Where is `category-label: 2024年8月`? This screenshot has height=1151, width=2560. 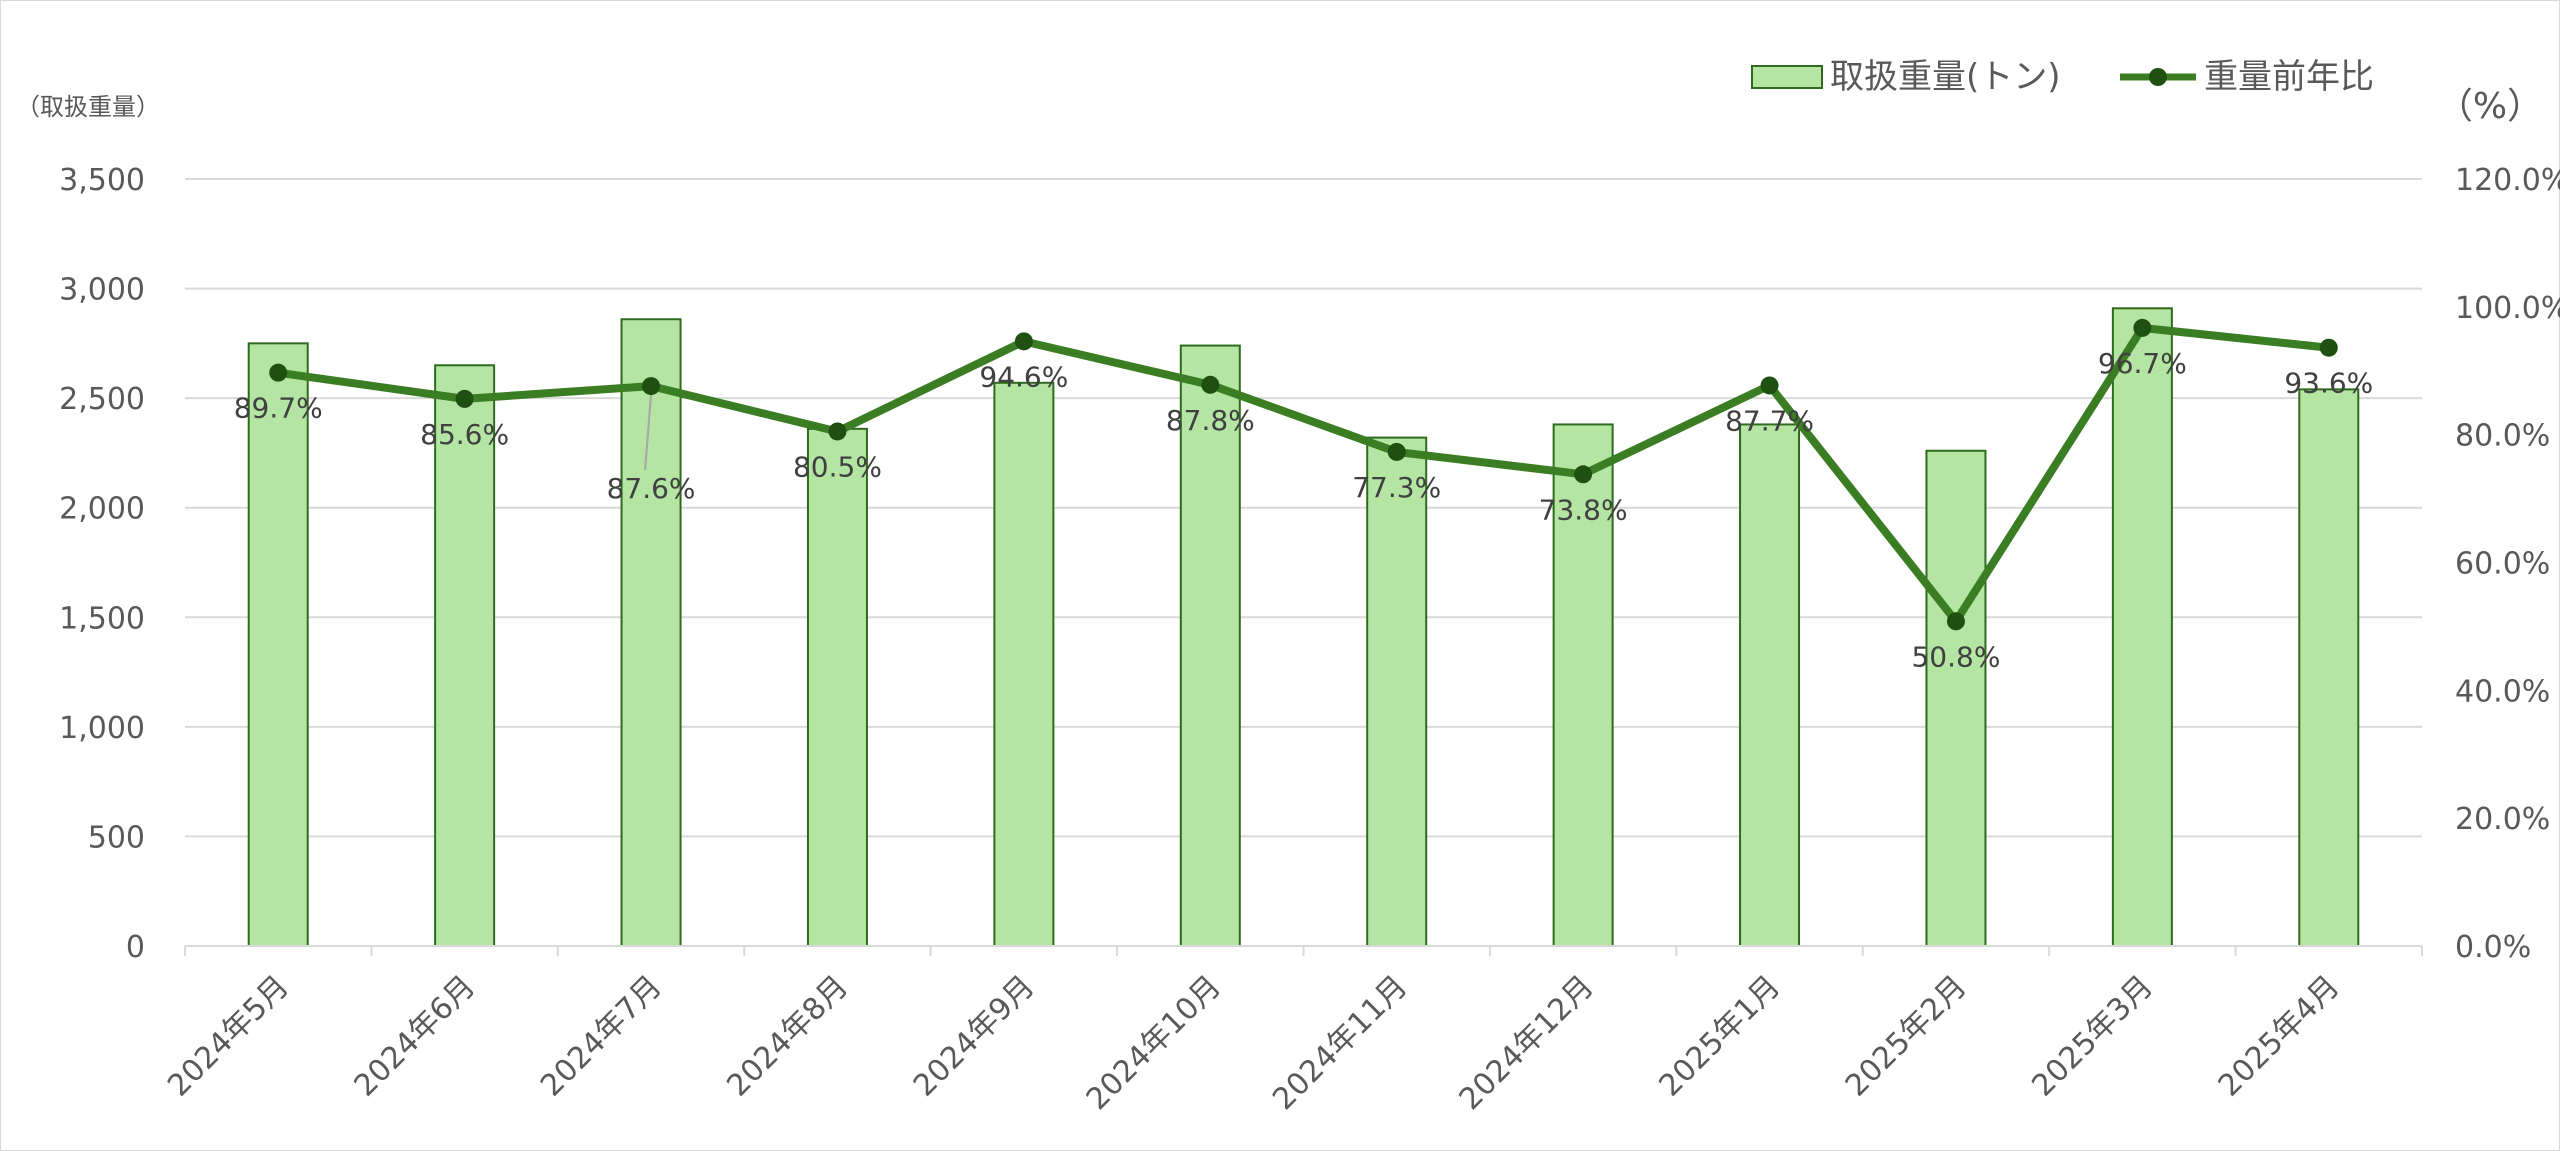 category-label: 2024年8月 is located at coordinates (787, 1036).